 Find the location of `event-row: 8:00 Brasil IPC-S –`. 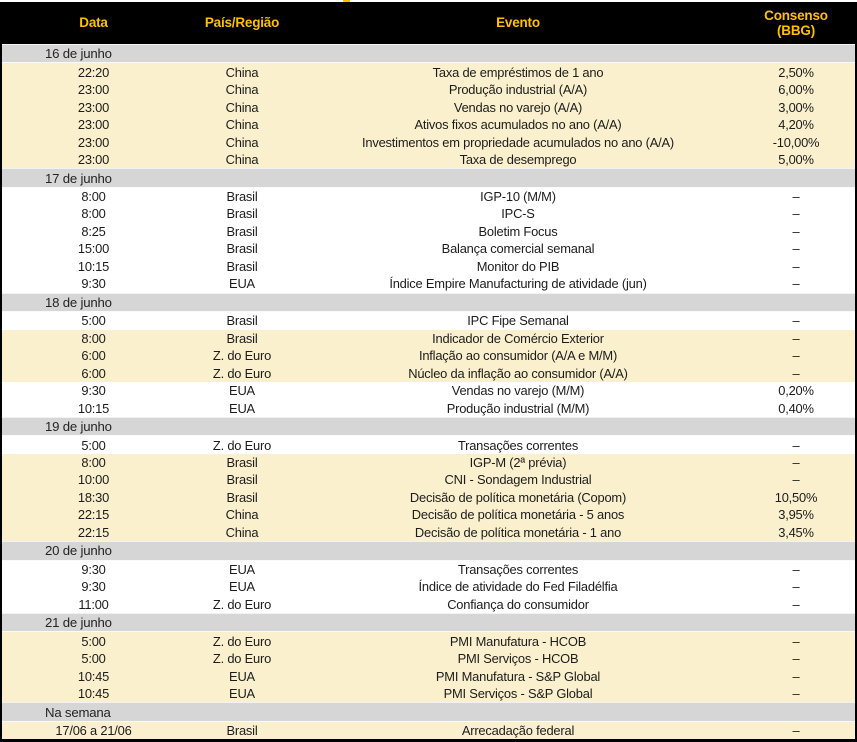

event-row: 8:00 Brasil IPC-S – is located at coordinates (428, 214).